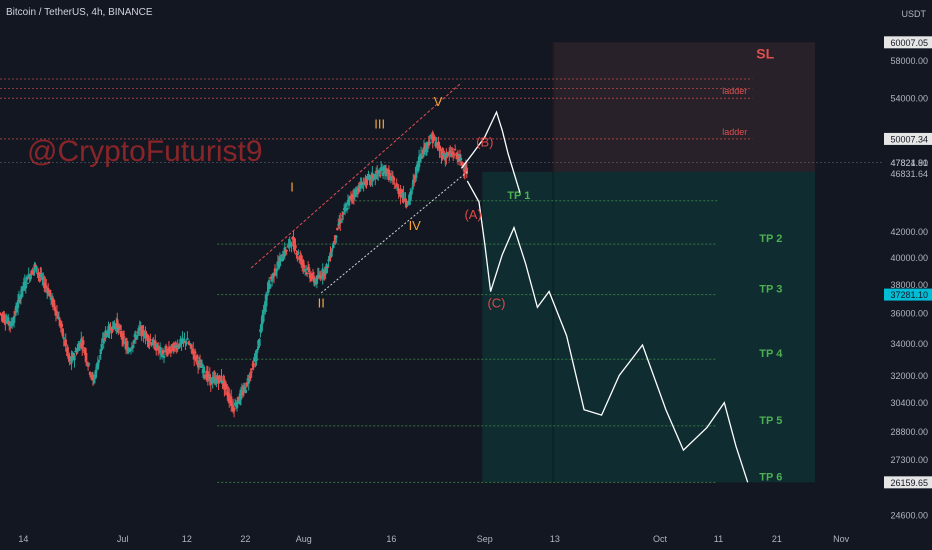  What do you see at coordinates (909, 432) in the screenshot?
I see `y-tick-label: 28800.00` at bounding box center [909, 432].